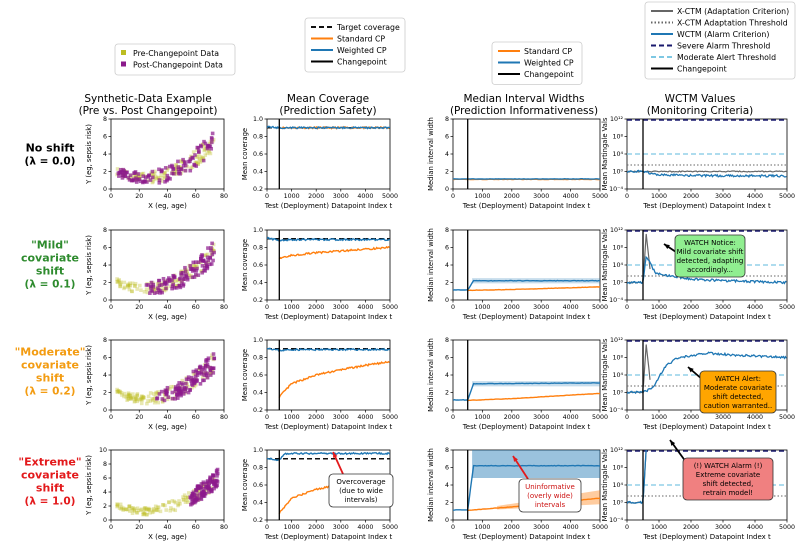  What do you see at coordinates (707, 174) in the screenshot?
I see `wctm-line` at bounding box center [707, 174].